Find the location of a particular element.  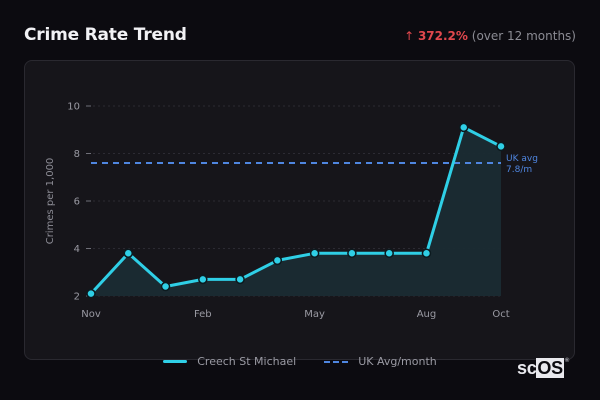

legend-item-avg: UK Avg/month is located at coordinates (380, 361).